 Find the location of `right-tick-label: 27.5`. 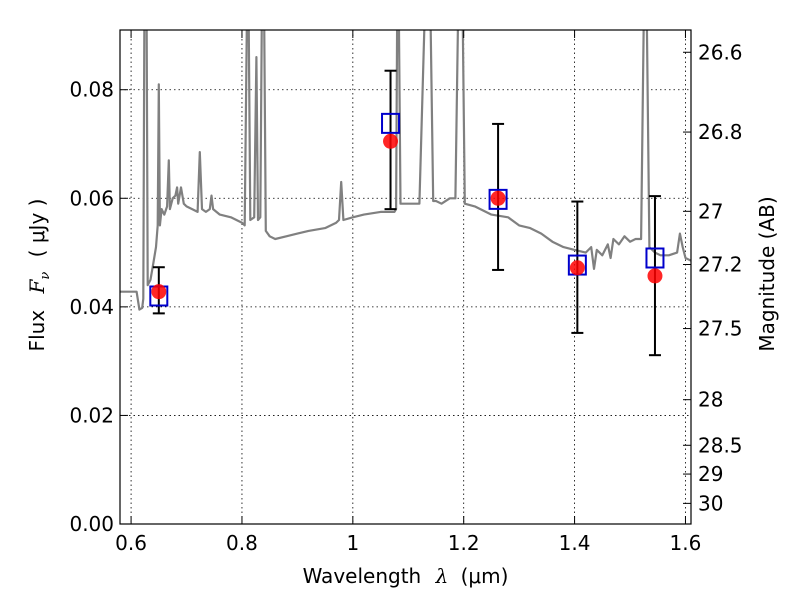

right-tick-label: 27.5 is located at coordinates (720, 329).